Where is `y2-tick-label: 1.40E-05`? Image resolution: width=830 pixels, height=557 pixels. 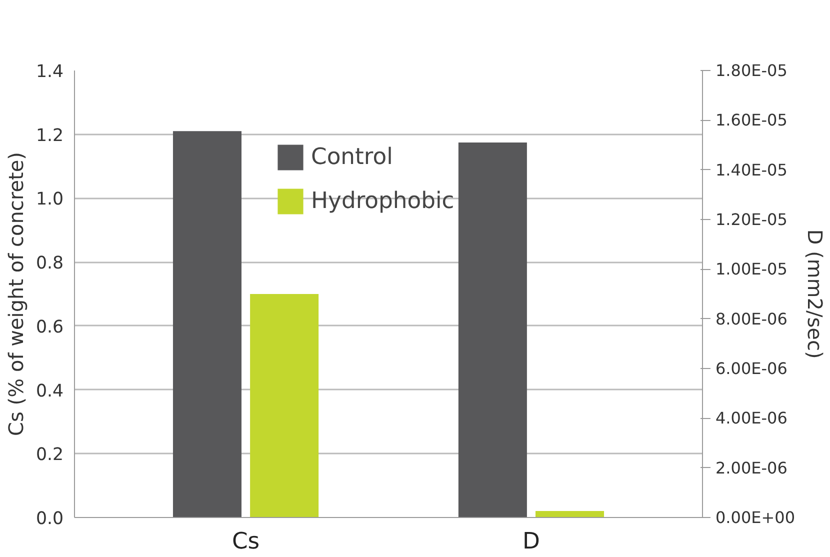
y2-tick-label: 1.40E-05 is located at coordinates (752, 170).